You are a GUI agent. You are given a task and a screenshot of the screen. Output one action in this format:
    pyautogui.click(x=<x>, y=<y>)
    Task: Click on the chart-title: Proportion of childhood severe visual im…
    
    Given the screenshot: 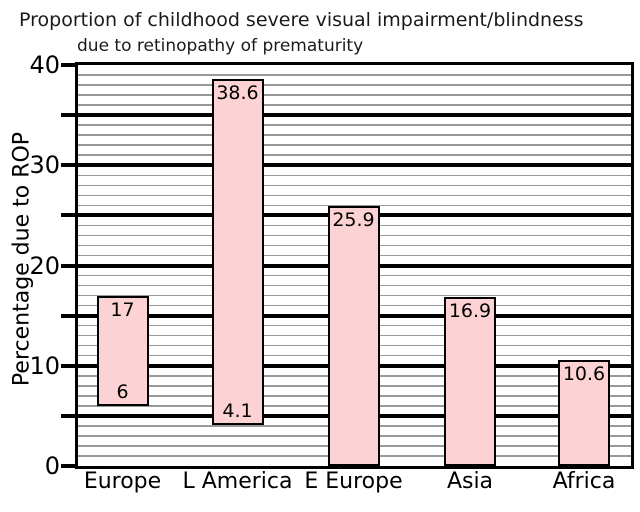 What is the action you would take?
    pyautogui.click(x=301, y=20)
    